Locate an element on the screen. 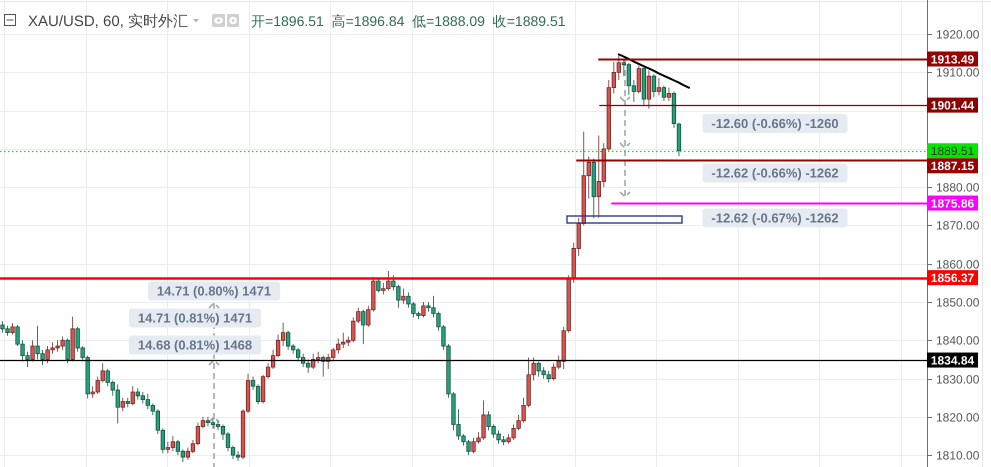  y-tick-label: 1810.00 is located at coordinates (958, 455).